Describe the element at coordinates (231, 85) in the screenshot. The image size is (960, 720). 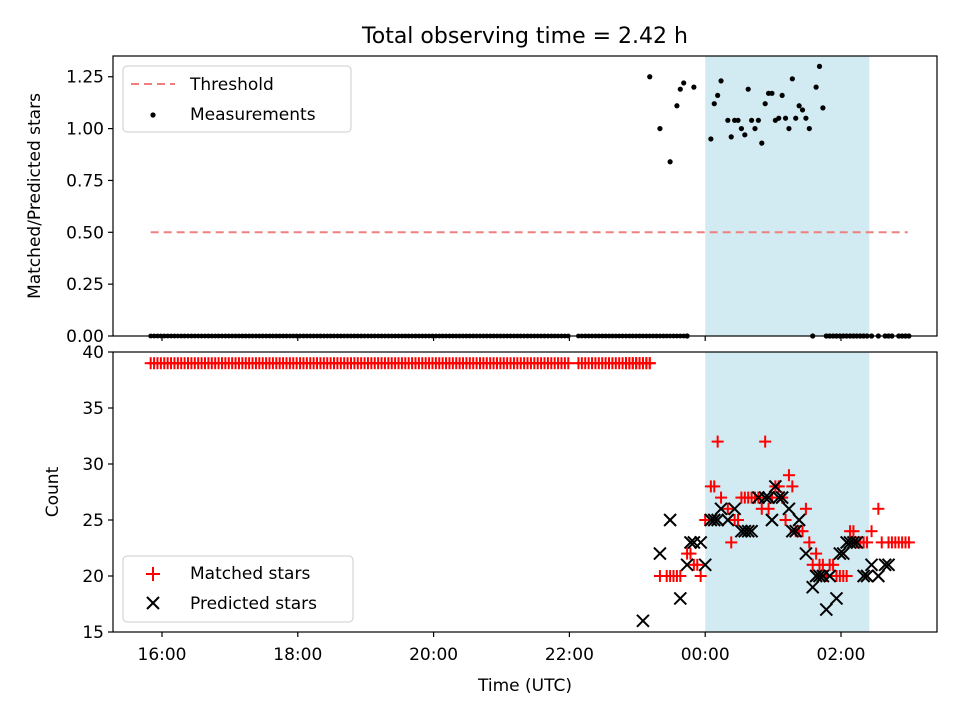
I see `legend-threshold-label: Threshold` at that location.